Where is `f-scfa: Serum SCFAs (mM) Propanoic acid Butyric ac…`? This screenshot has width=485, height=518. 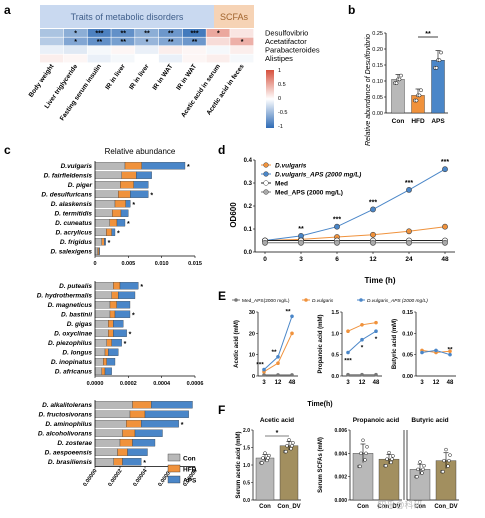
f-scfa: Serum SCFAs (mM) Propanoic acid Butyric ac… is located at coordinates (388, 463).